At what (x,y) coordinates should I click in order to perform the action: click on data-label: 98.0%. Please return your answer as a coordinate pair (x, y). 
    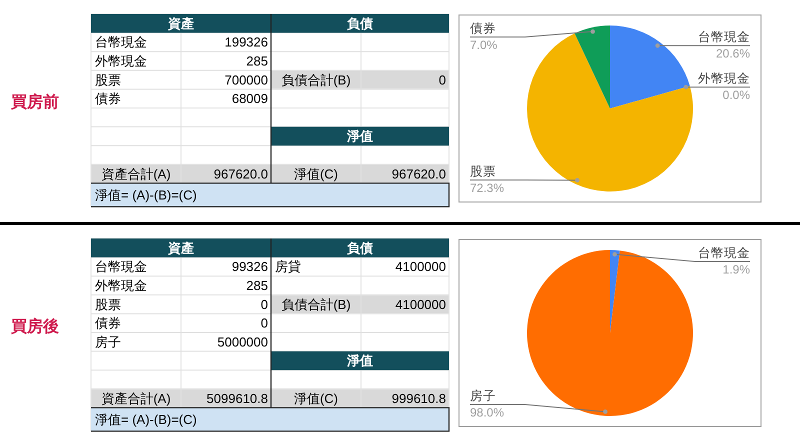
    Looking at the image, I should click on (487, 413).